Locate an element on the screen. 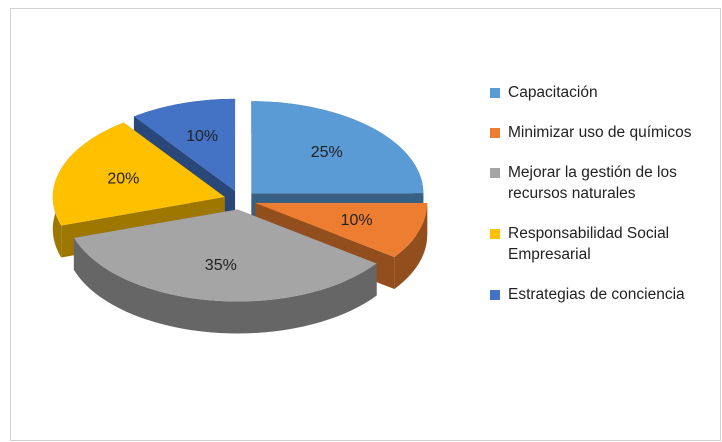  legend-item: Responsabilidad Social Empresarial is located at coordinates (604, 244).